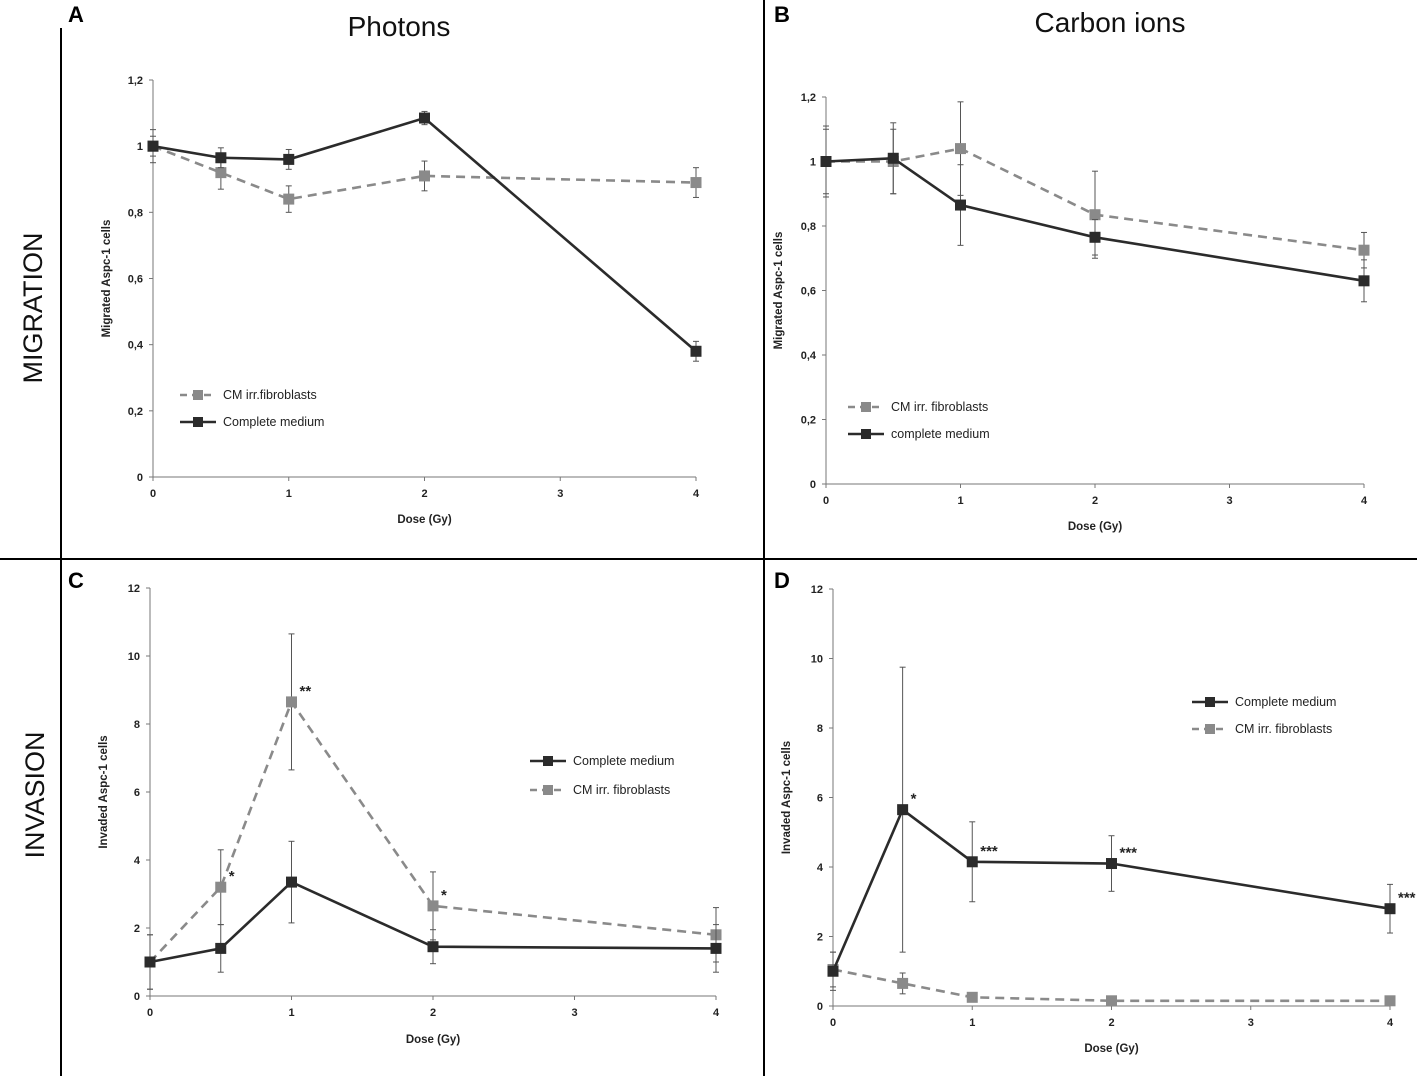  What do you see at coordinates (137, 929) in the screenshot?
I see `y-tick-label: 2` at bounding box center [137, 929].